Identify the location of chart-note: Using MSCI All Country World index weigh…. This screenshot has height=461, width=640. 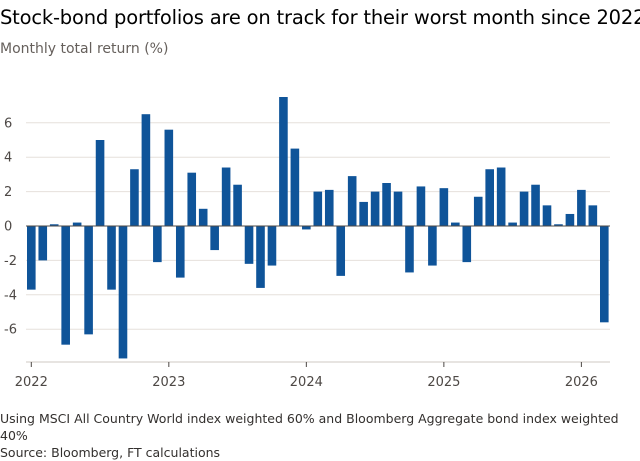
(309, 427).